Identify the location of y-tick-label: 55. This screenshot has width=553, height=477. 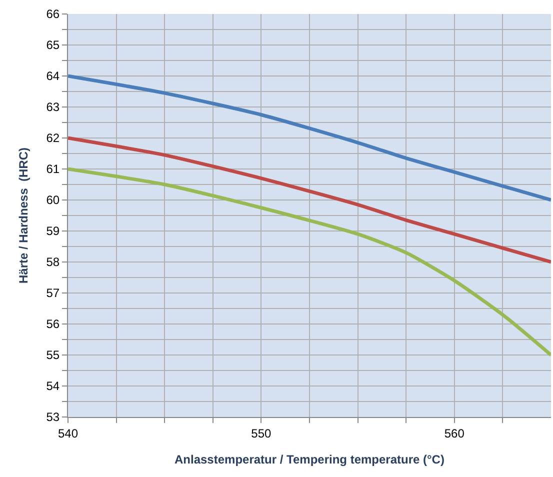
(53, 355).